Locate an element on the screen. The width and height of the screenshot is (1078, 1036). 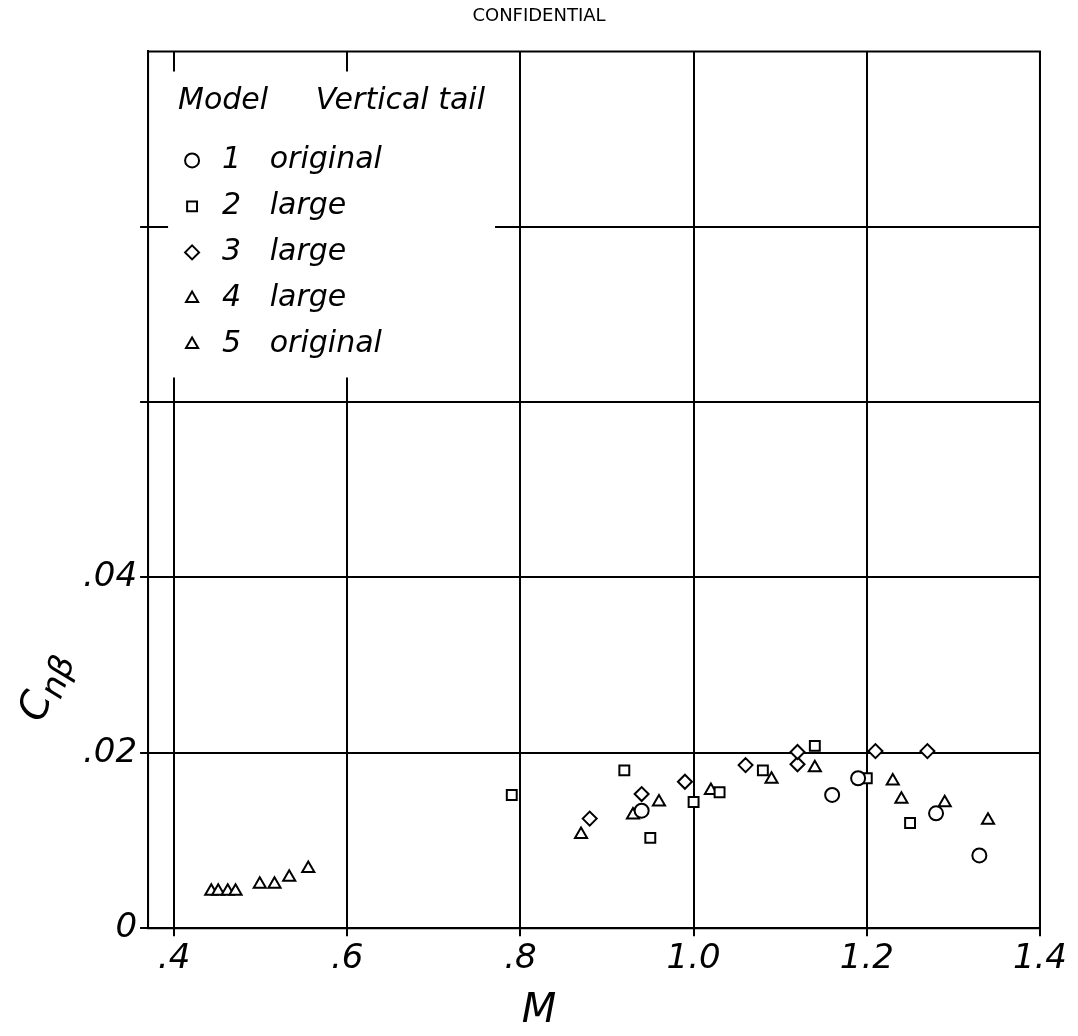
y-tick-label: .02 is located at coordinates (110, 749).